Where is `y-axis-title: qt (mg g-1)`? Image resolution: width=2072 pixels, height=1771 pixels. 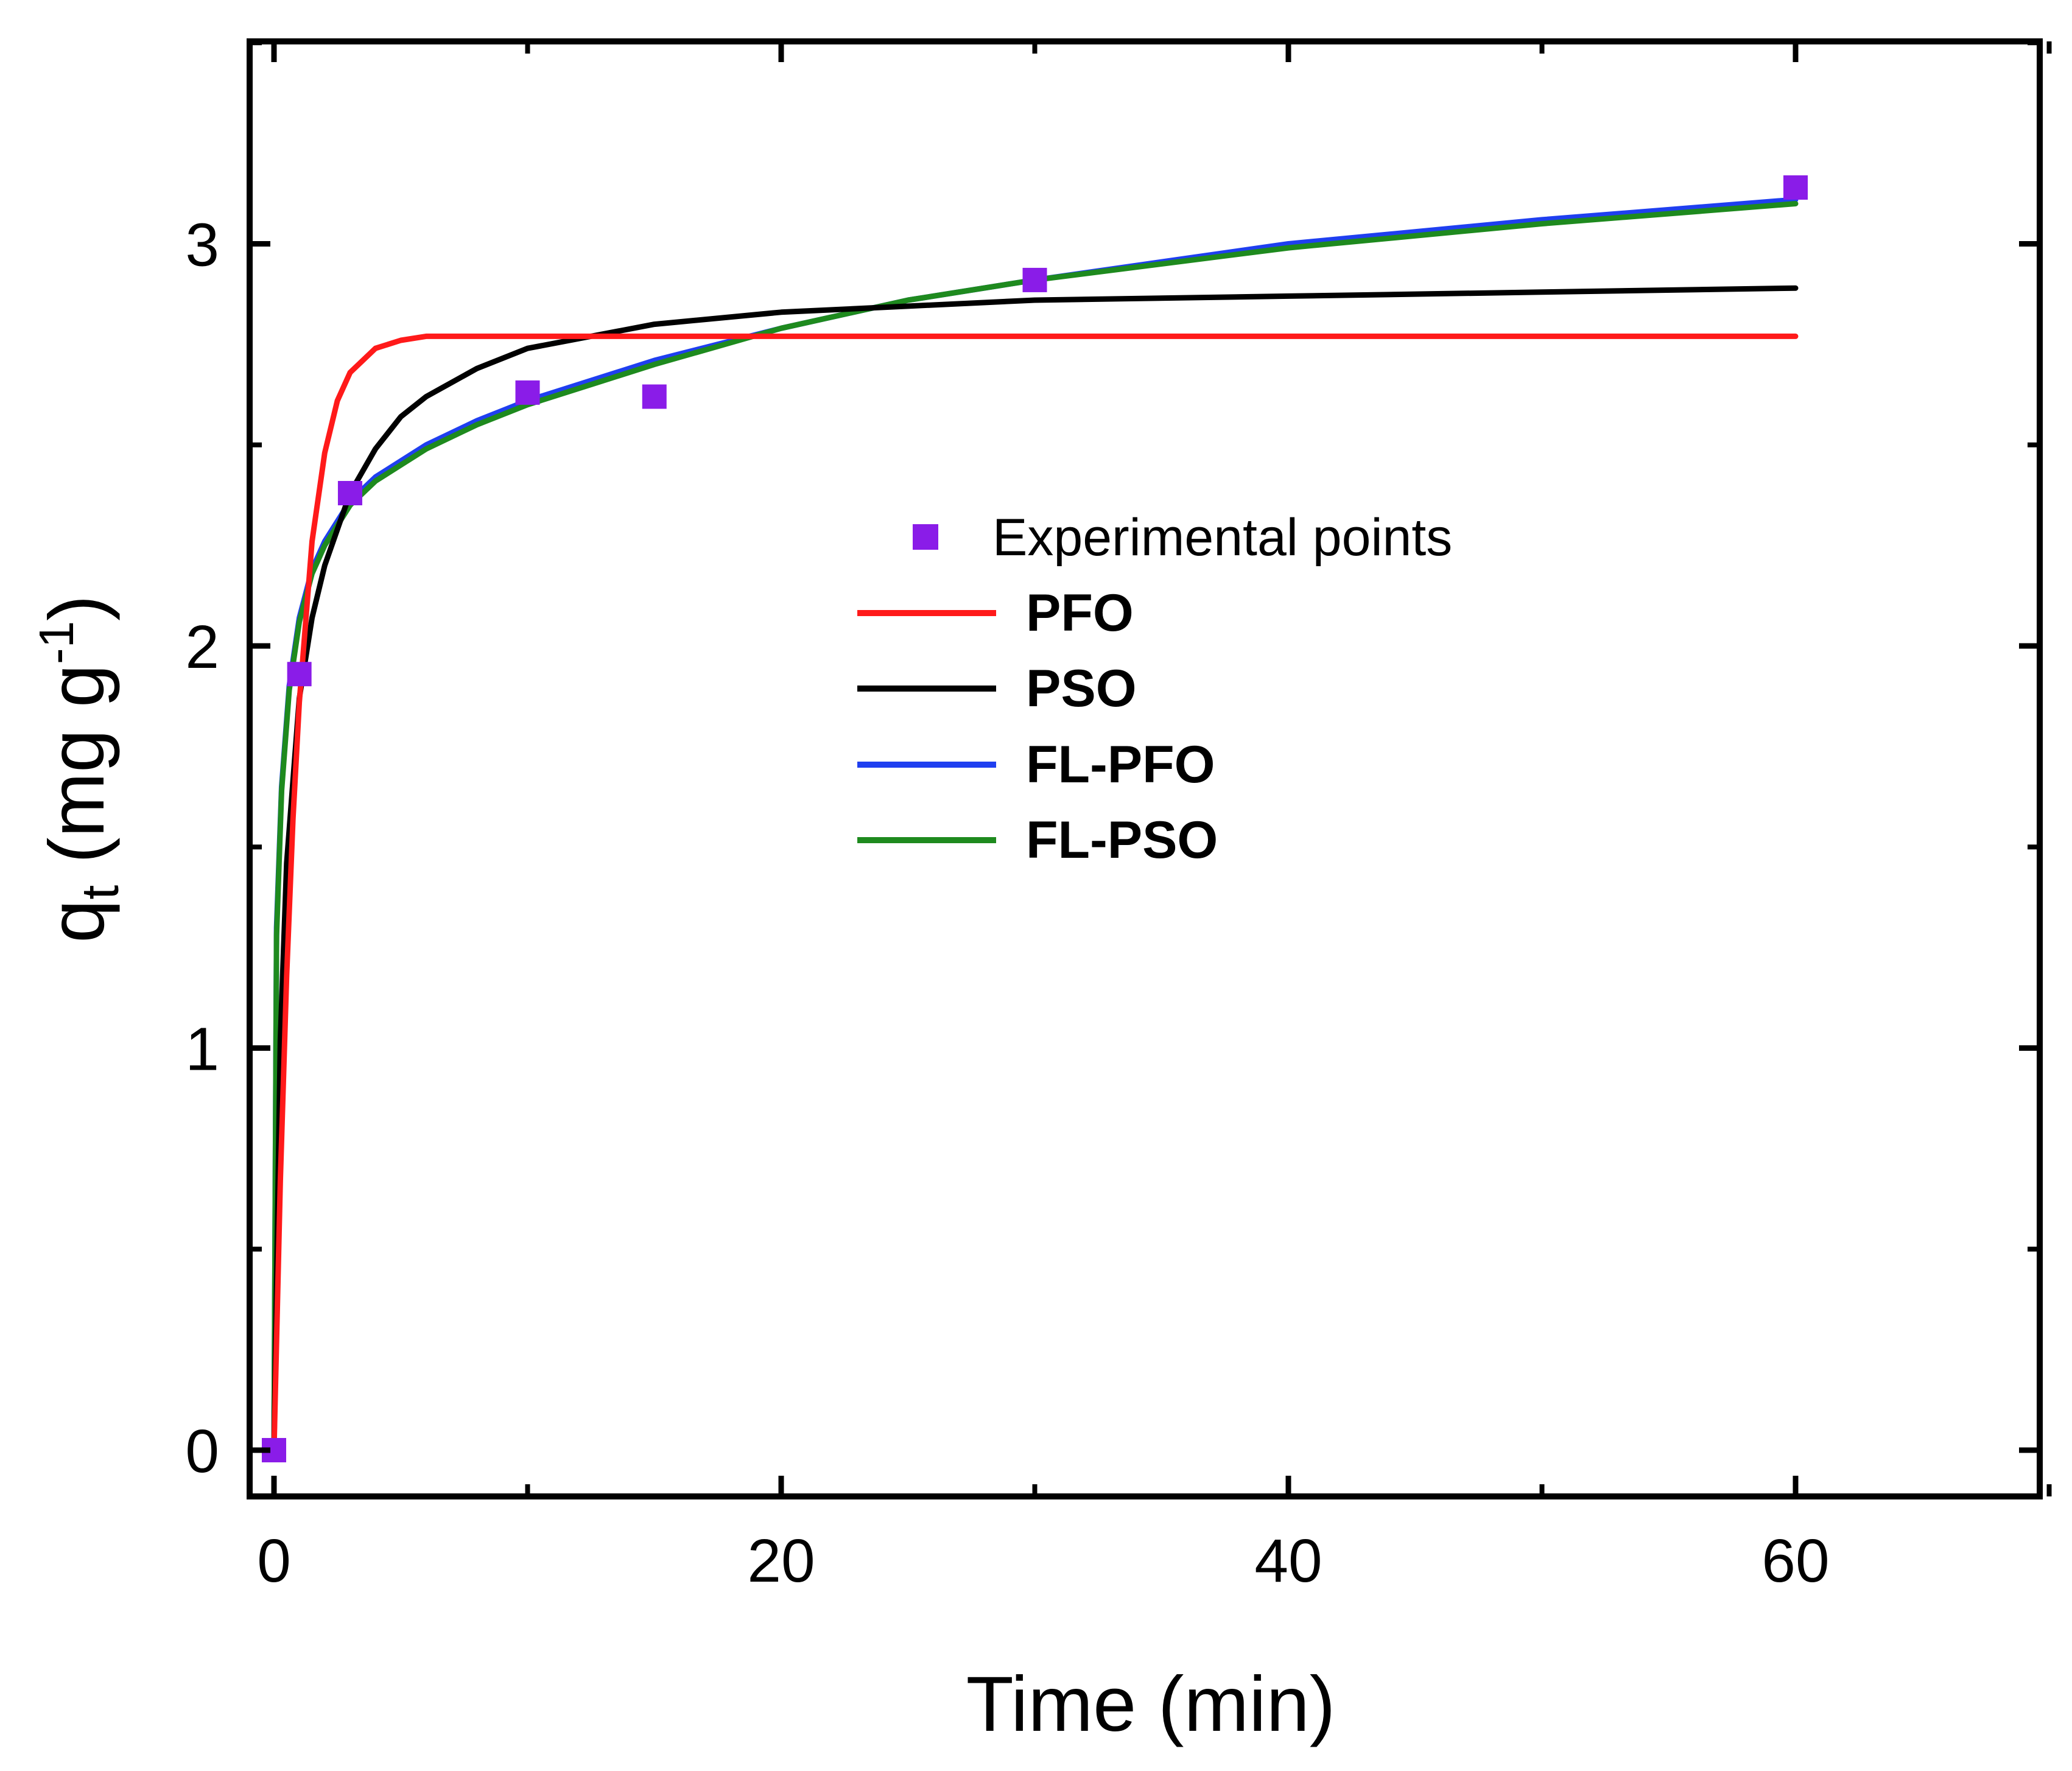
y-axis-title: qt (mg g-1) is located at coordinates (79, 769).